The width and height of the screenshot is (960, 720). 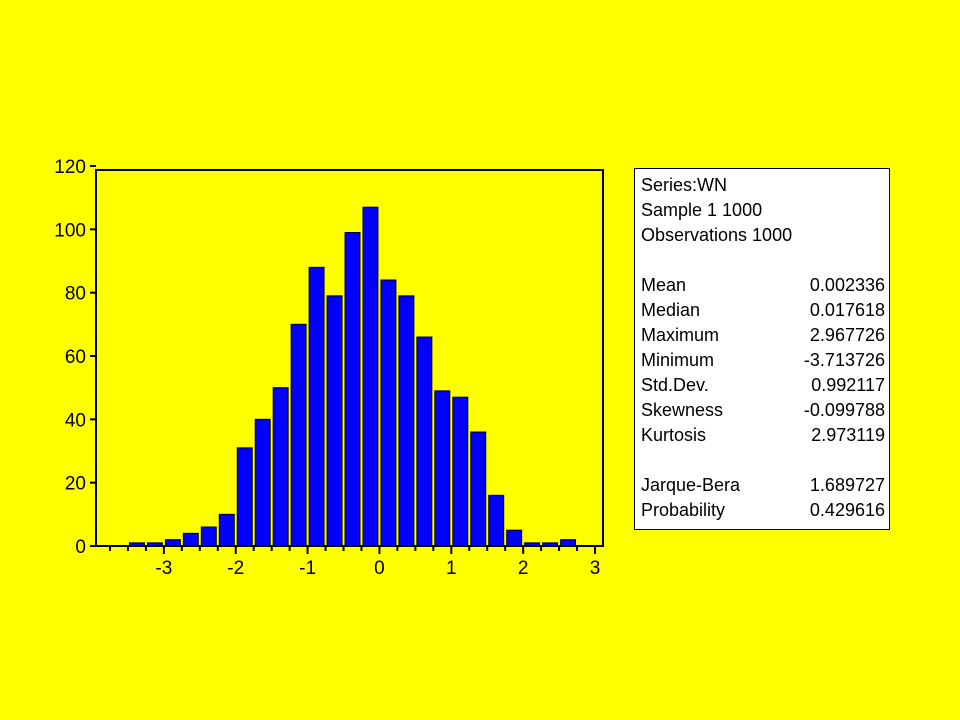 I want to click on x-tick-label: 2, so click(x=523, y=568).